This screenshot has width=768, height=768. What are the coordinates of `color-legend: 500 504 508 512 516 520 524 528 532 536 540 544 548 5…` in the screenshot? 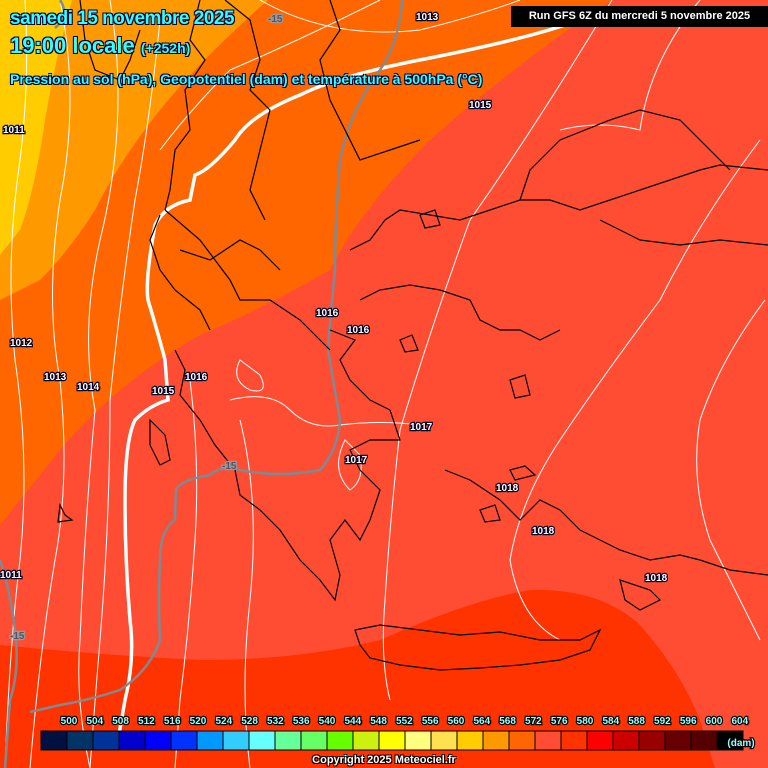 It's located at (395, 733).